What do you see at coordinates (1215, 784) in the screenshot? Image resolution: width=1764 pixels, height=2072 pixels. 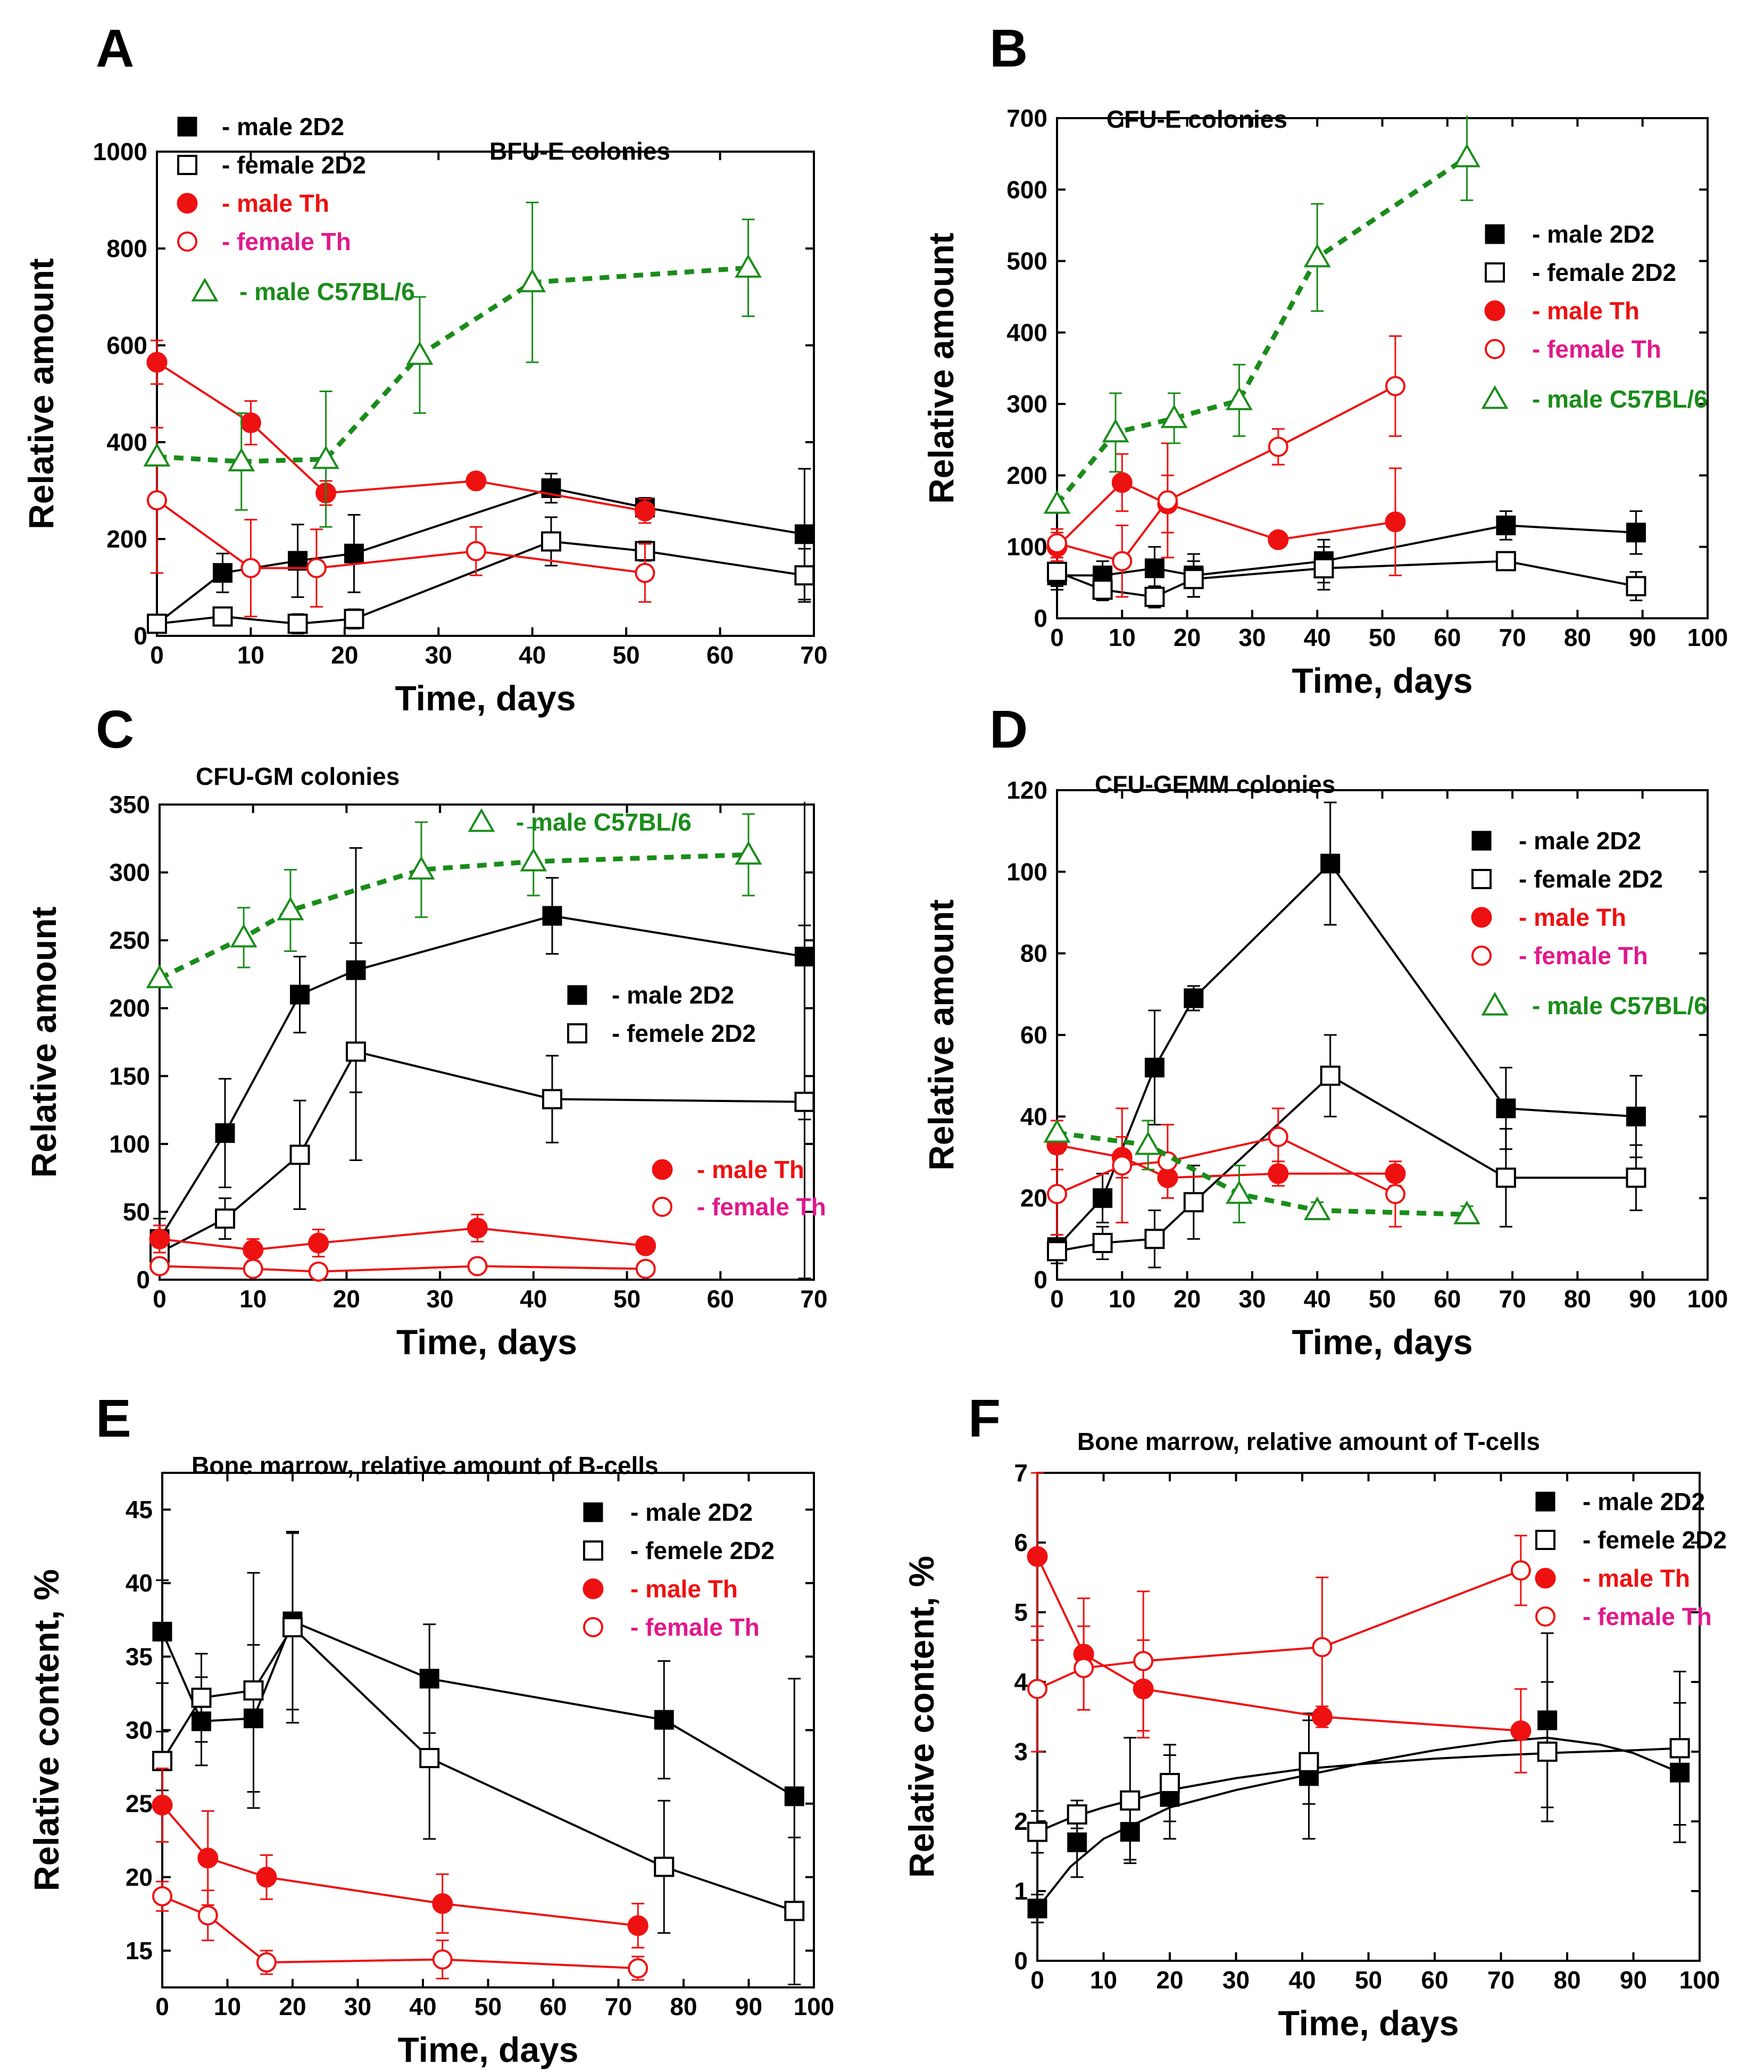 I see `chart-title: CFU-GEMM colonies` at bounding box center [1215, 784].